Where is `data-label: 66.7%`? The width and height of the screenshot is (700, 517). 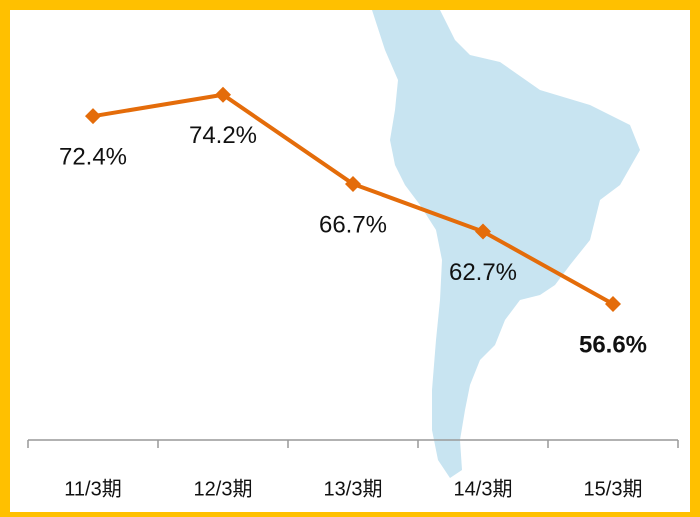
data-label: 66.7% is located at coordinates (353, 224).